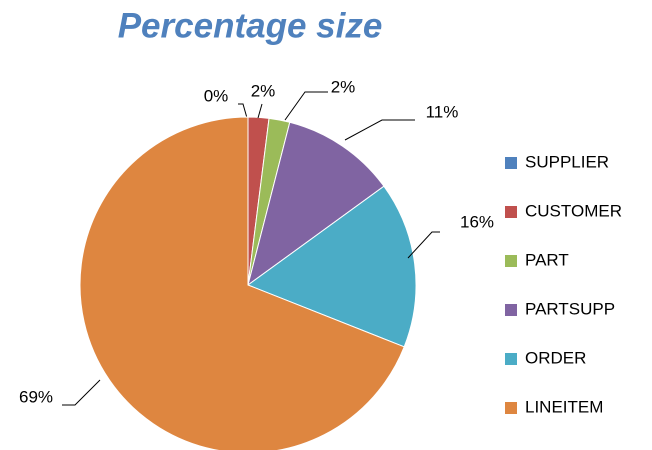 The width and height of the screenshot is (652, 450). What do you see at coordinates (564, 406) in the screenshot?
I see `legend-label: LINEITEM` at bounding box center [564, 406].